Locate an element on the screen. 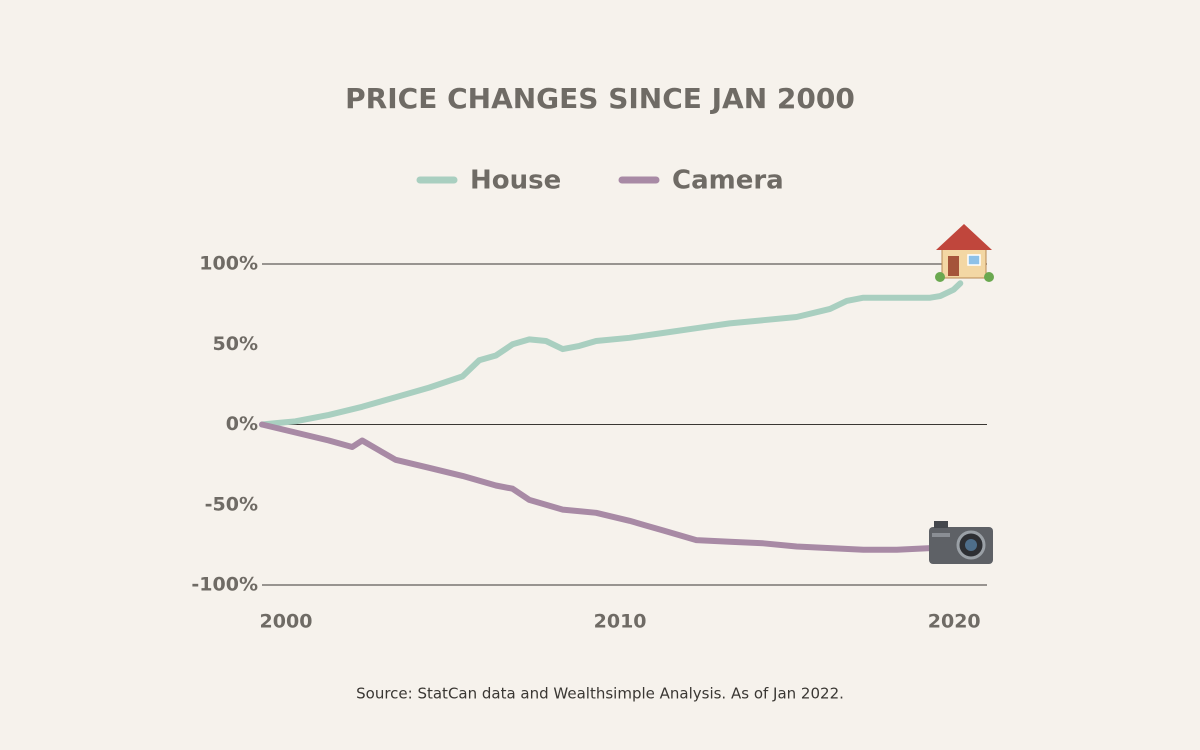  chart-title: PRICE CHANGES SINCE JAN 2000 is located at coordinates (600, 98).